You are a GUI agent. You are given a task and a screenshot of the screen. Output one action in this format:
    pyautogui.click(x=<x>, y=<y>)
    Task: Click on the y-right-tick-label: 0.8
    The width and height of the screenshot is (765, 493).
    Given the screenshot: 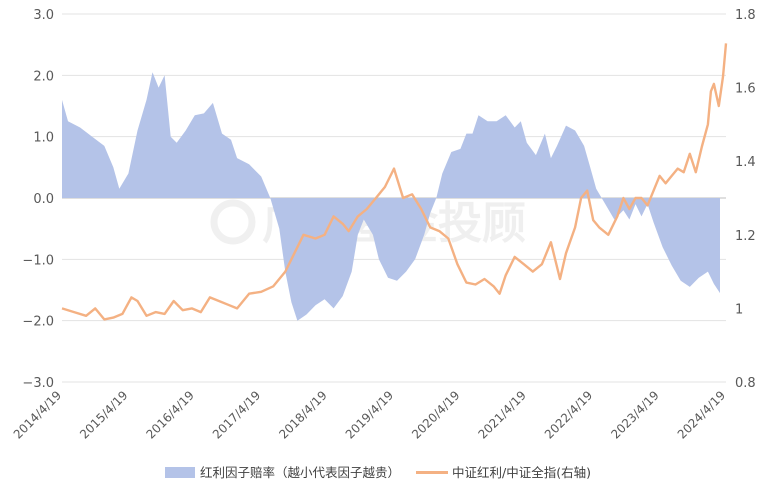 What is the action you would take?
    pyautogui.click(x=745, y=383)
    